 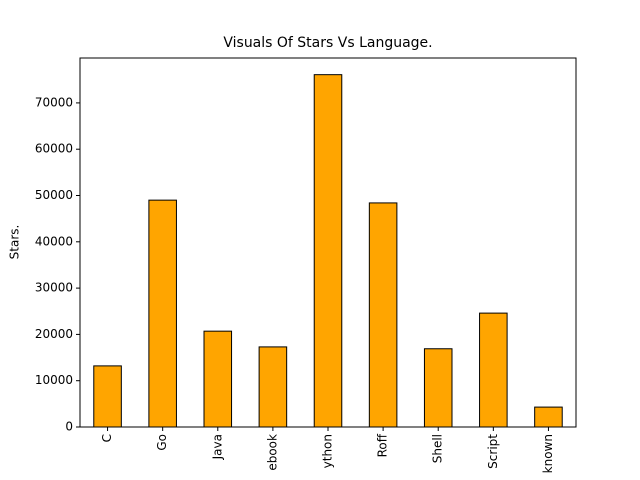 I want to click on x-tick-label: C, so click(x=107, y=438).